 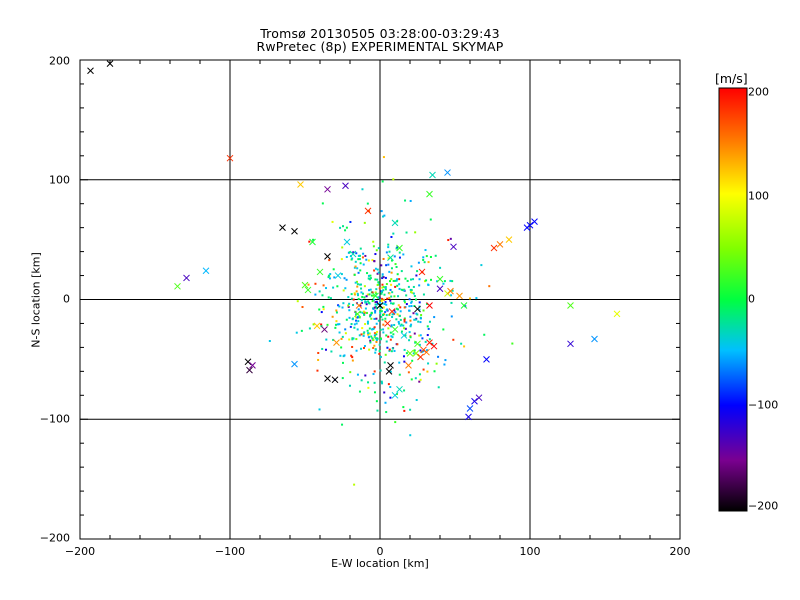 I want to click on colorbar, so click(x=733, y=299).